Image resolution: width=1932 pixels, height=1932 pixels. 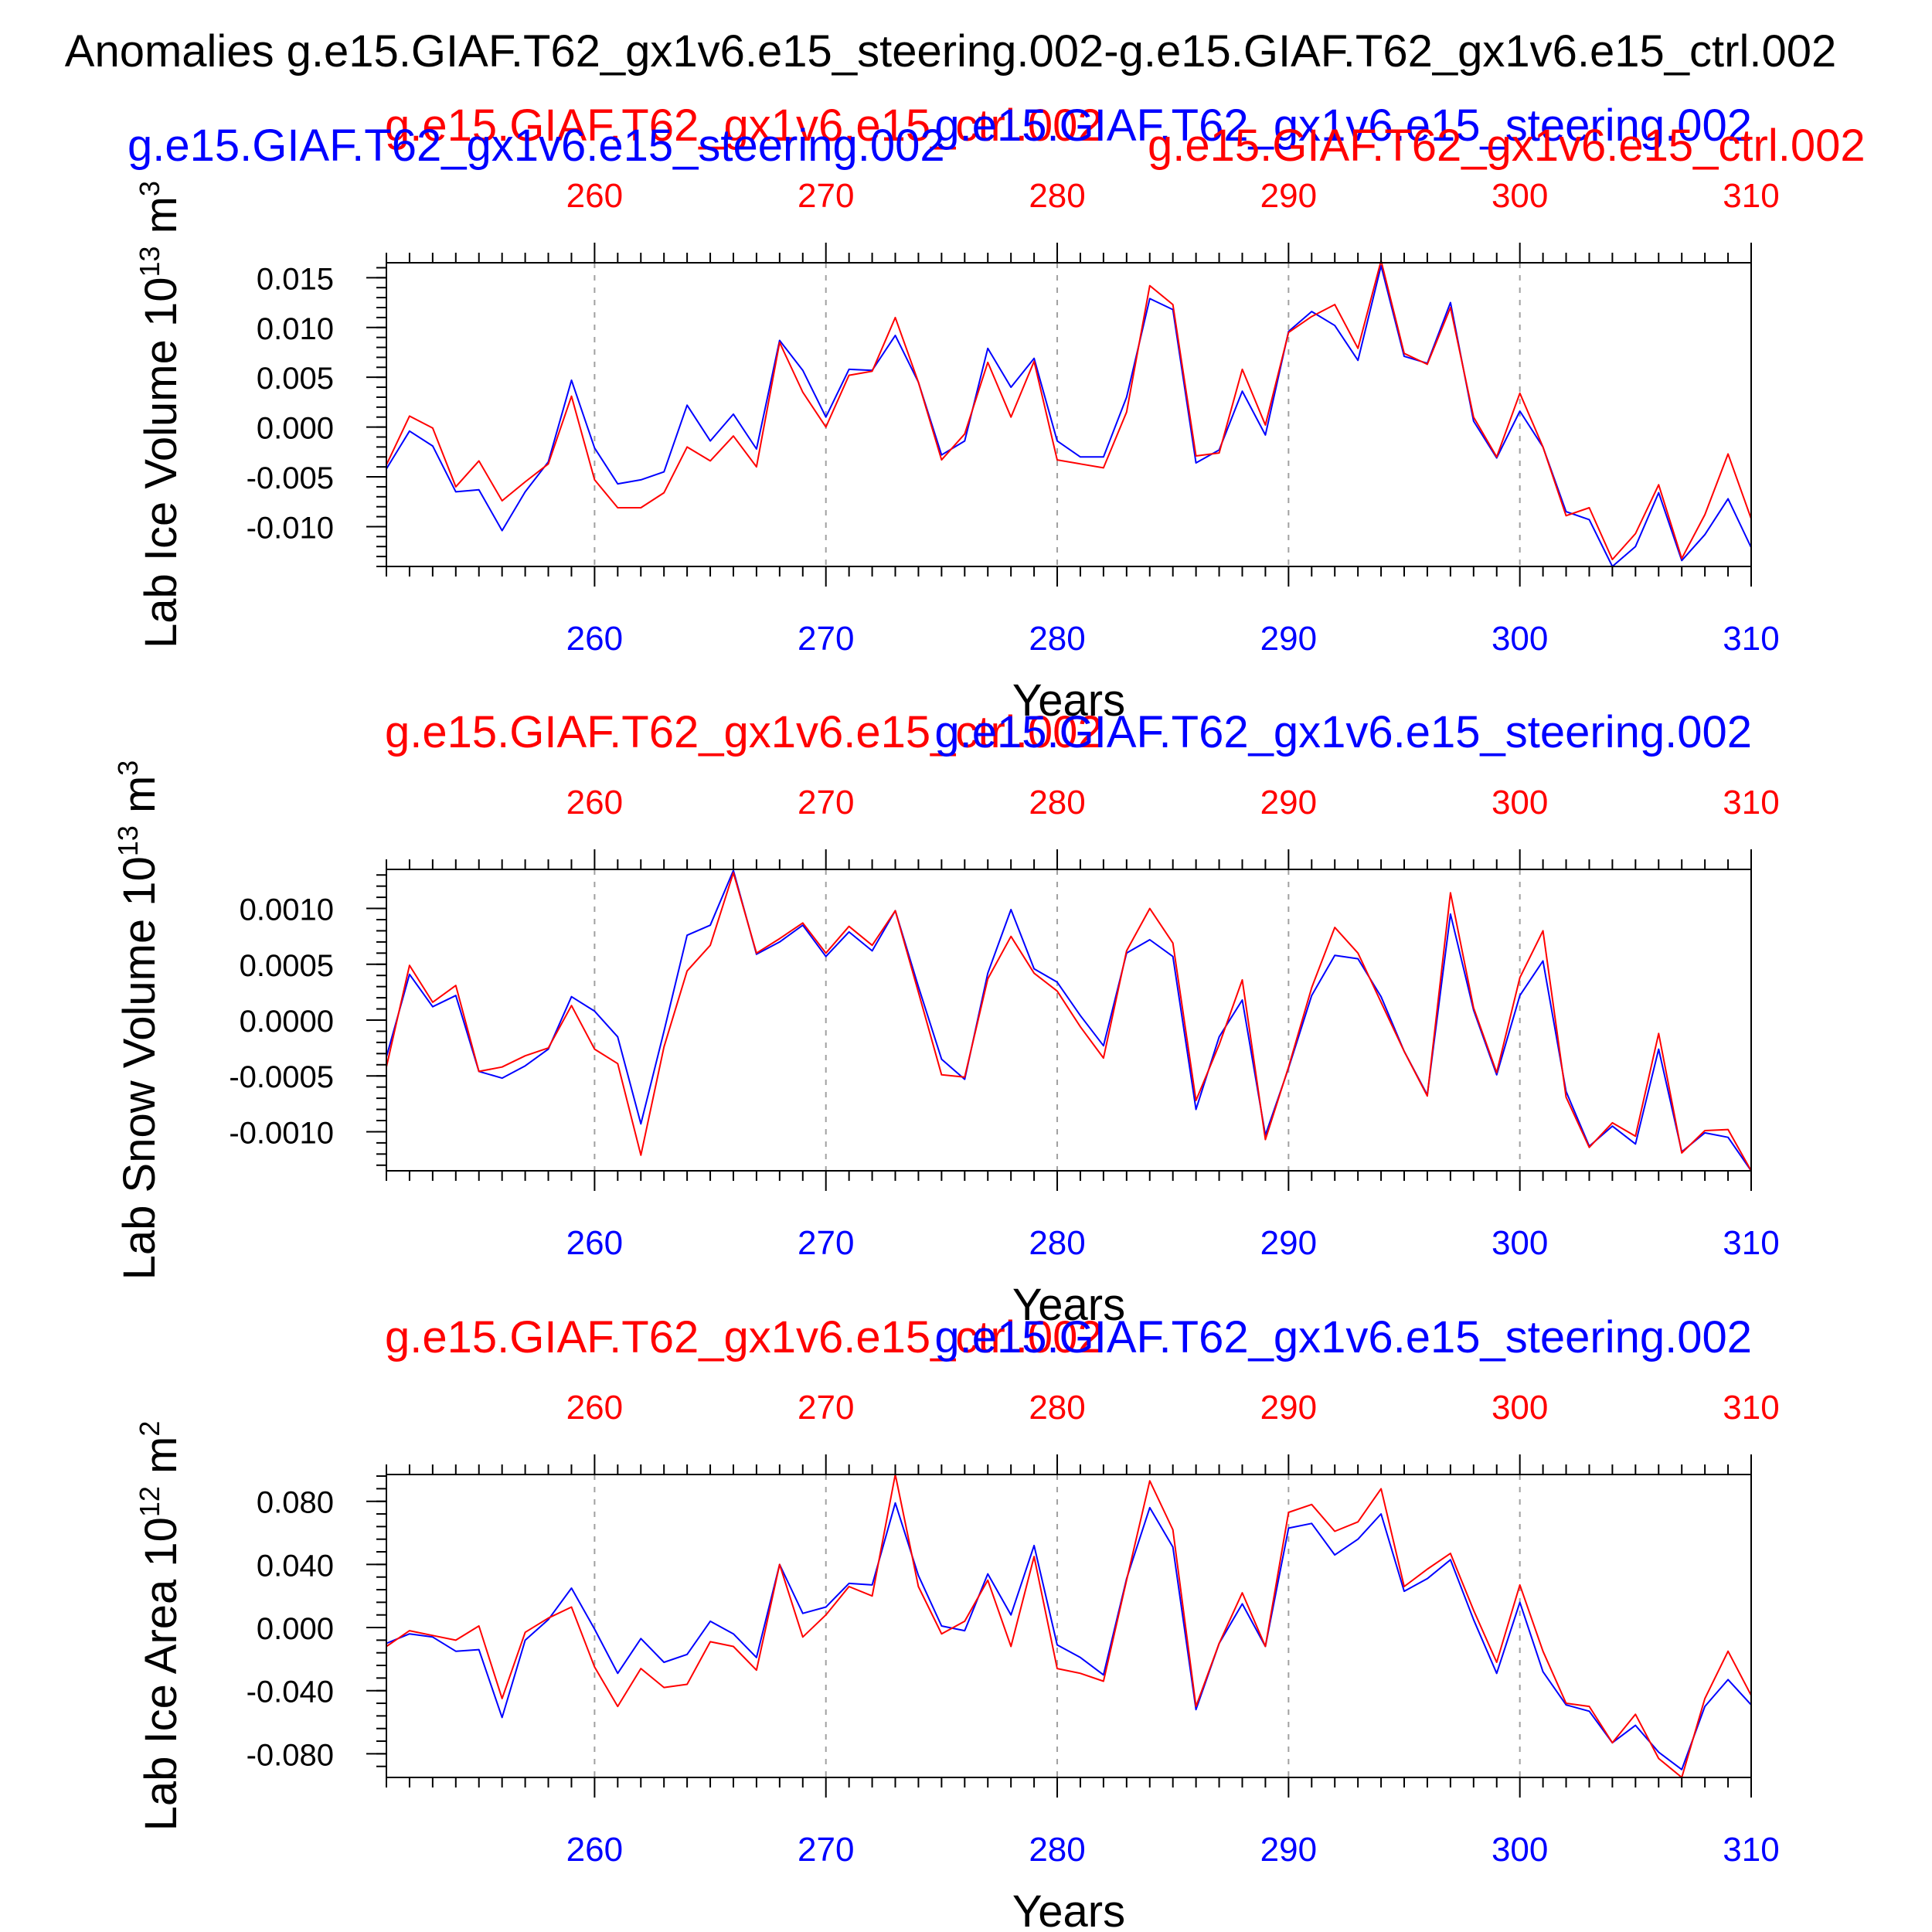 I want to click on panel1-y-tick-label: -0.005, so click(x=291, y=478).